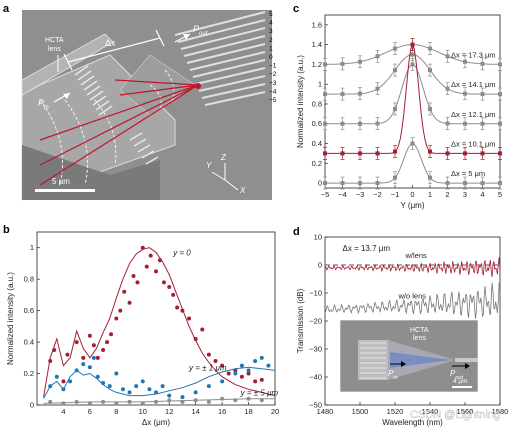  Describe the element at coordinates (360, 411) in the screenshot. I see `x-tick-label: 1500` at that location.